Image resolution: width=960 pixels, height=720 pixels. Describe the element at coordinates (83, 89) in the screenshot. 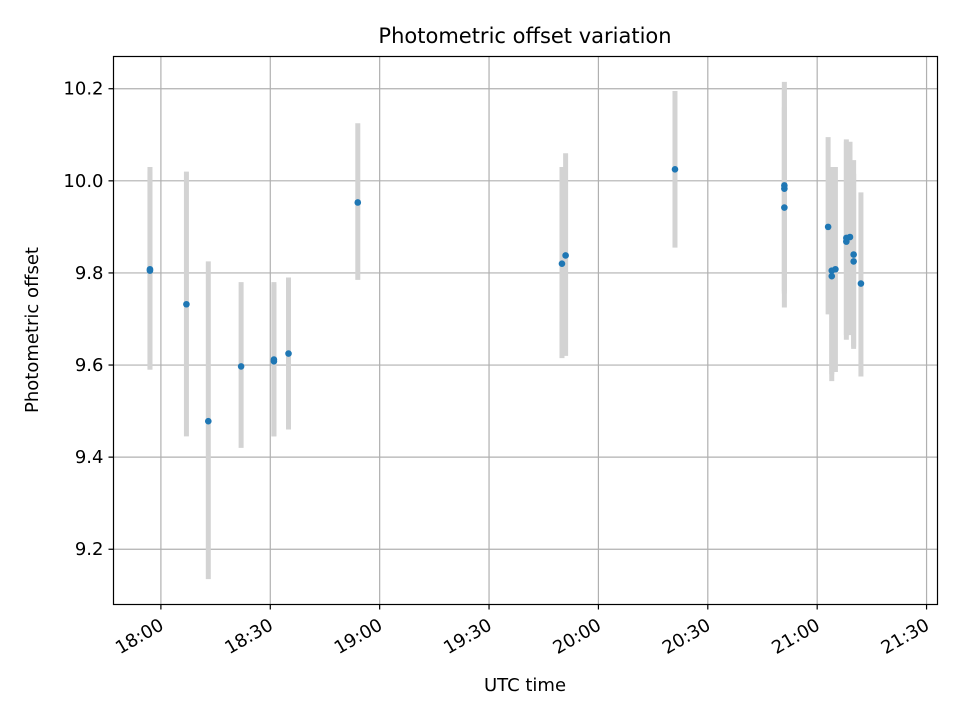

I see `y-tick-label: 10.2` at that location.